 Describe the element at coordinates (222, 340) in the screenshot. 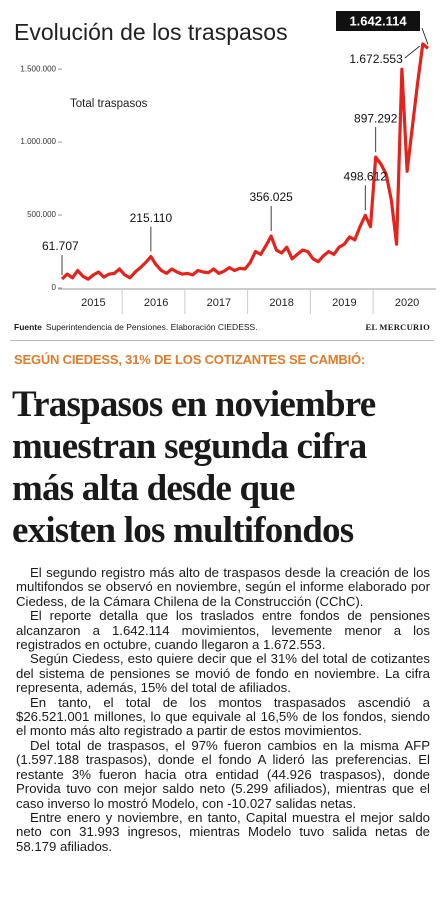

I see `divider` at that location.